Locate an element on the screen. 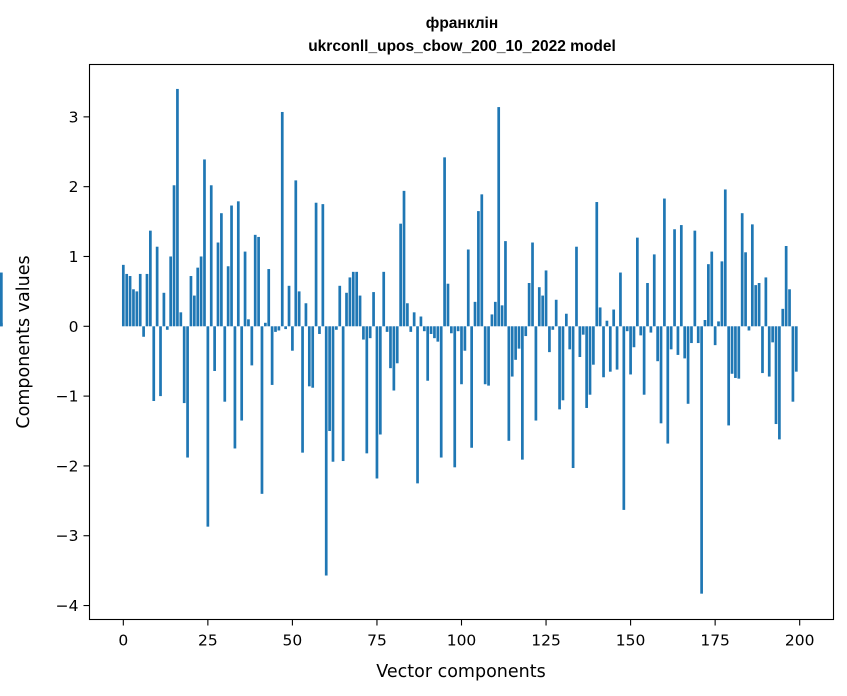 The width and height of the screenshot is (847, 696). x-axis-ticks: 0 25 50 75 100 125 150 175 200 is located at coordinates (466, 634).